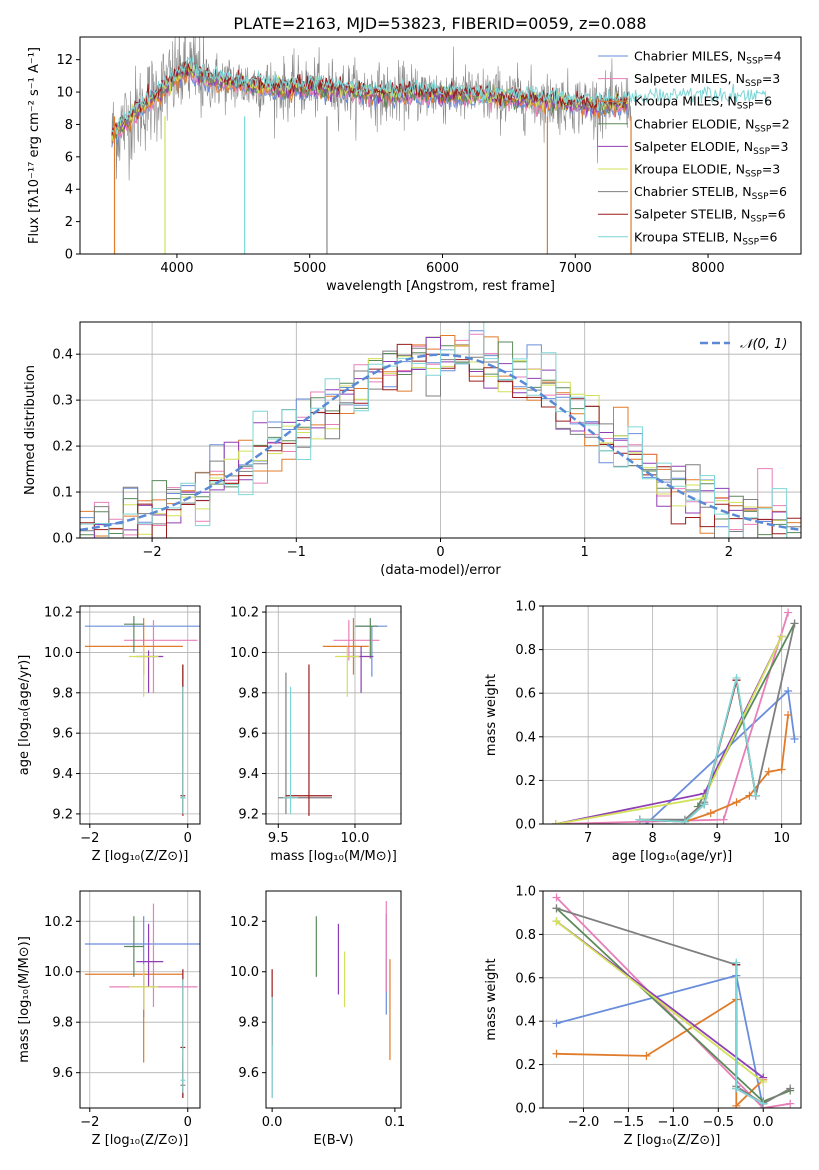 The width and height of the screenshot is (819, 1170). Describe the element at coordinates (708, 268) in the screenshot. I see `x-tick-label: 8000` at that location.